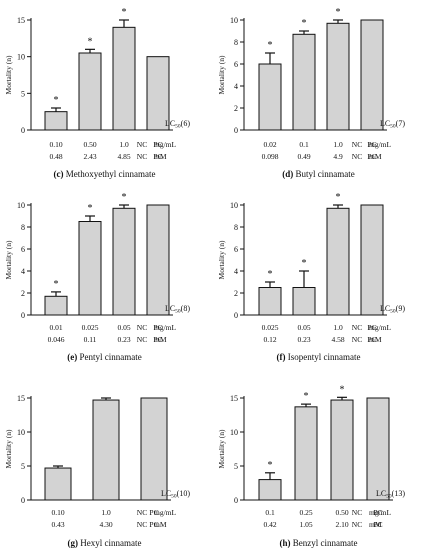 The height and width of the screenshot is (550, 429). What do you see at coordinates (104, 357) in the screenshot?
I see `panel-caption: (e) Pentyl cinnamate` at bounding box center [104, 357].